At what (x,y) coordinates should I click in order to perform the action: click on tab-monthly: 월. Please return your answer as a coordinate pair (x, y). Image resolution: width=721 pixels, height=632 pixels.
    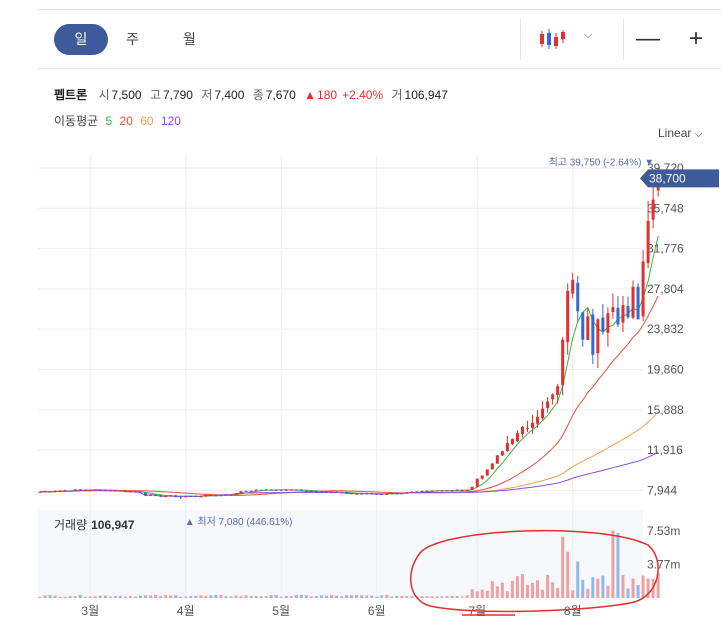
    Looking at the image, I should click on (189, 39).